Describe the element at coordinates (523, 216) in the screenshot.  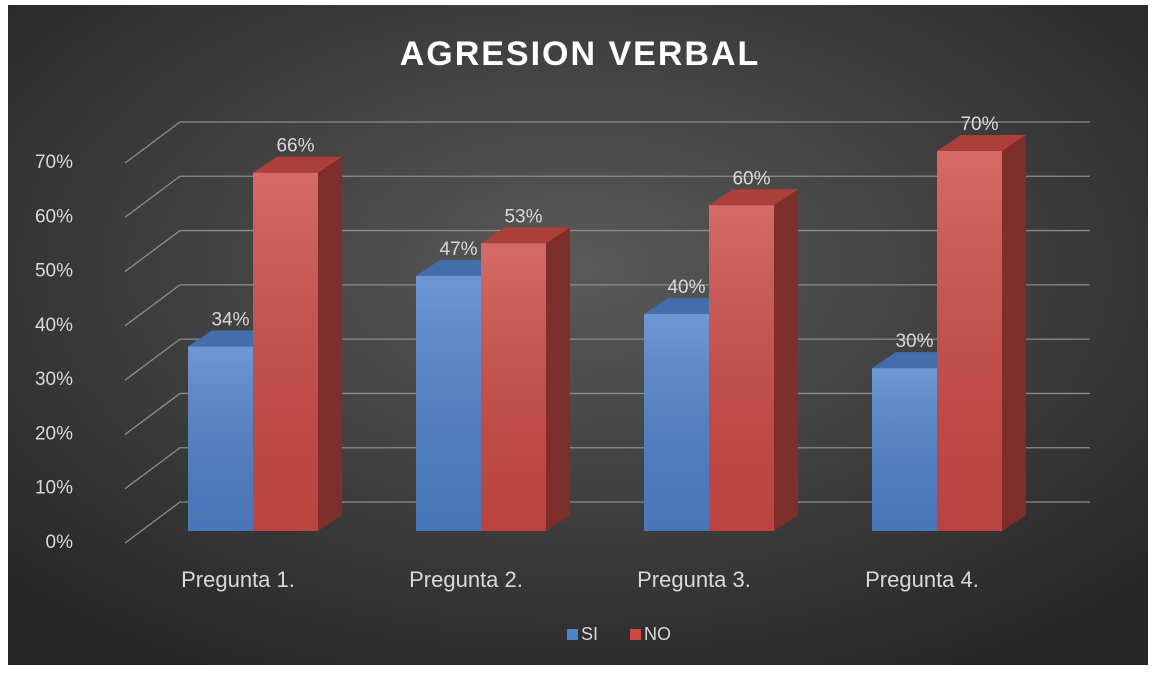
I see `value-label: 53%` at that location.